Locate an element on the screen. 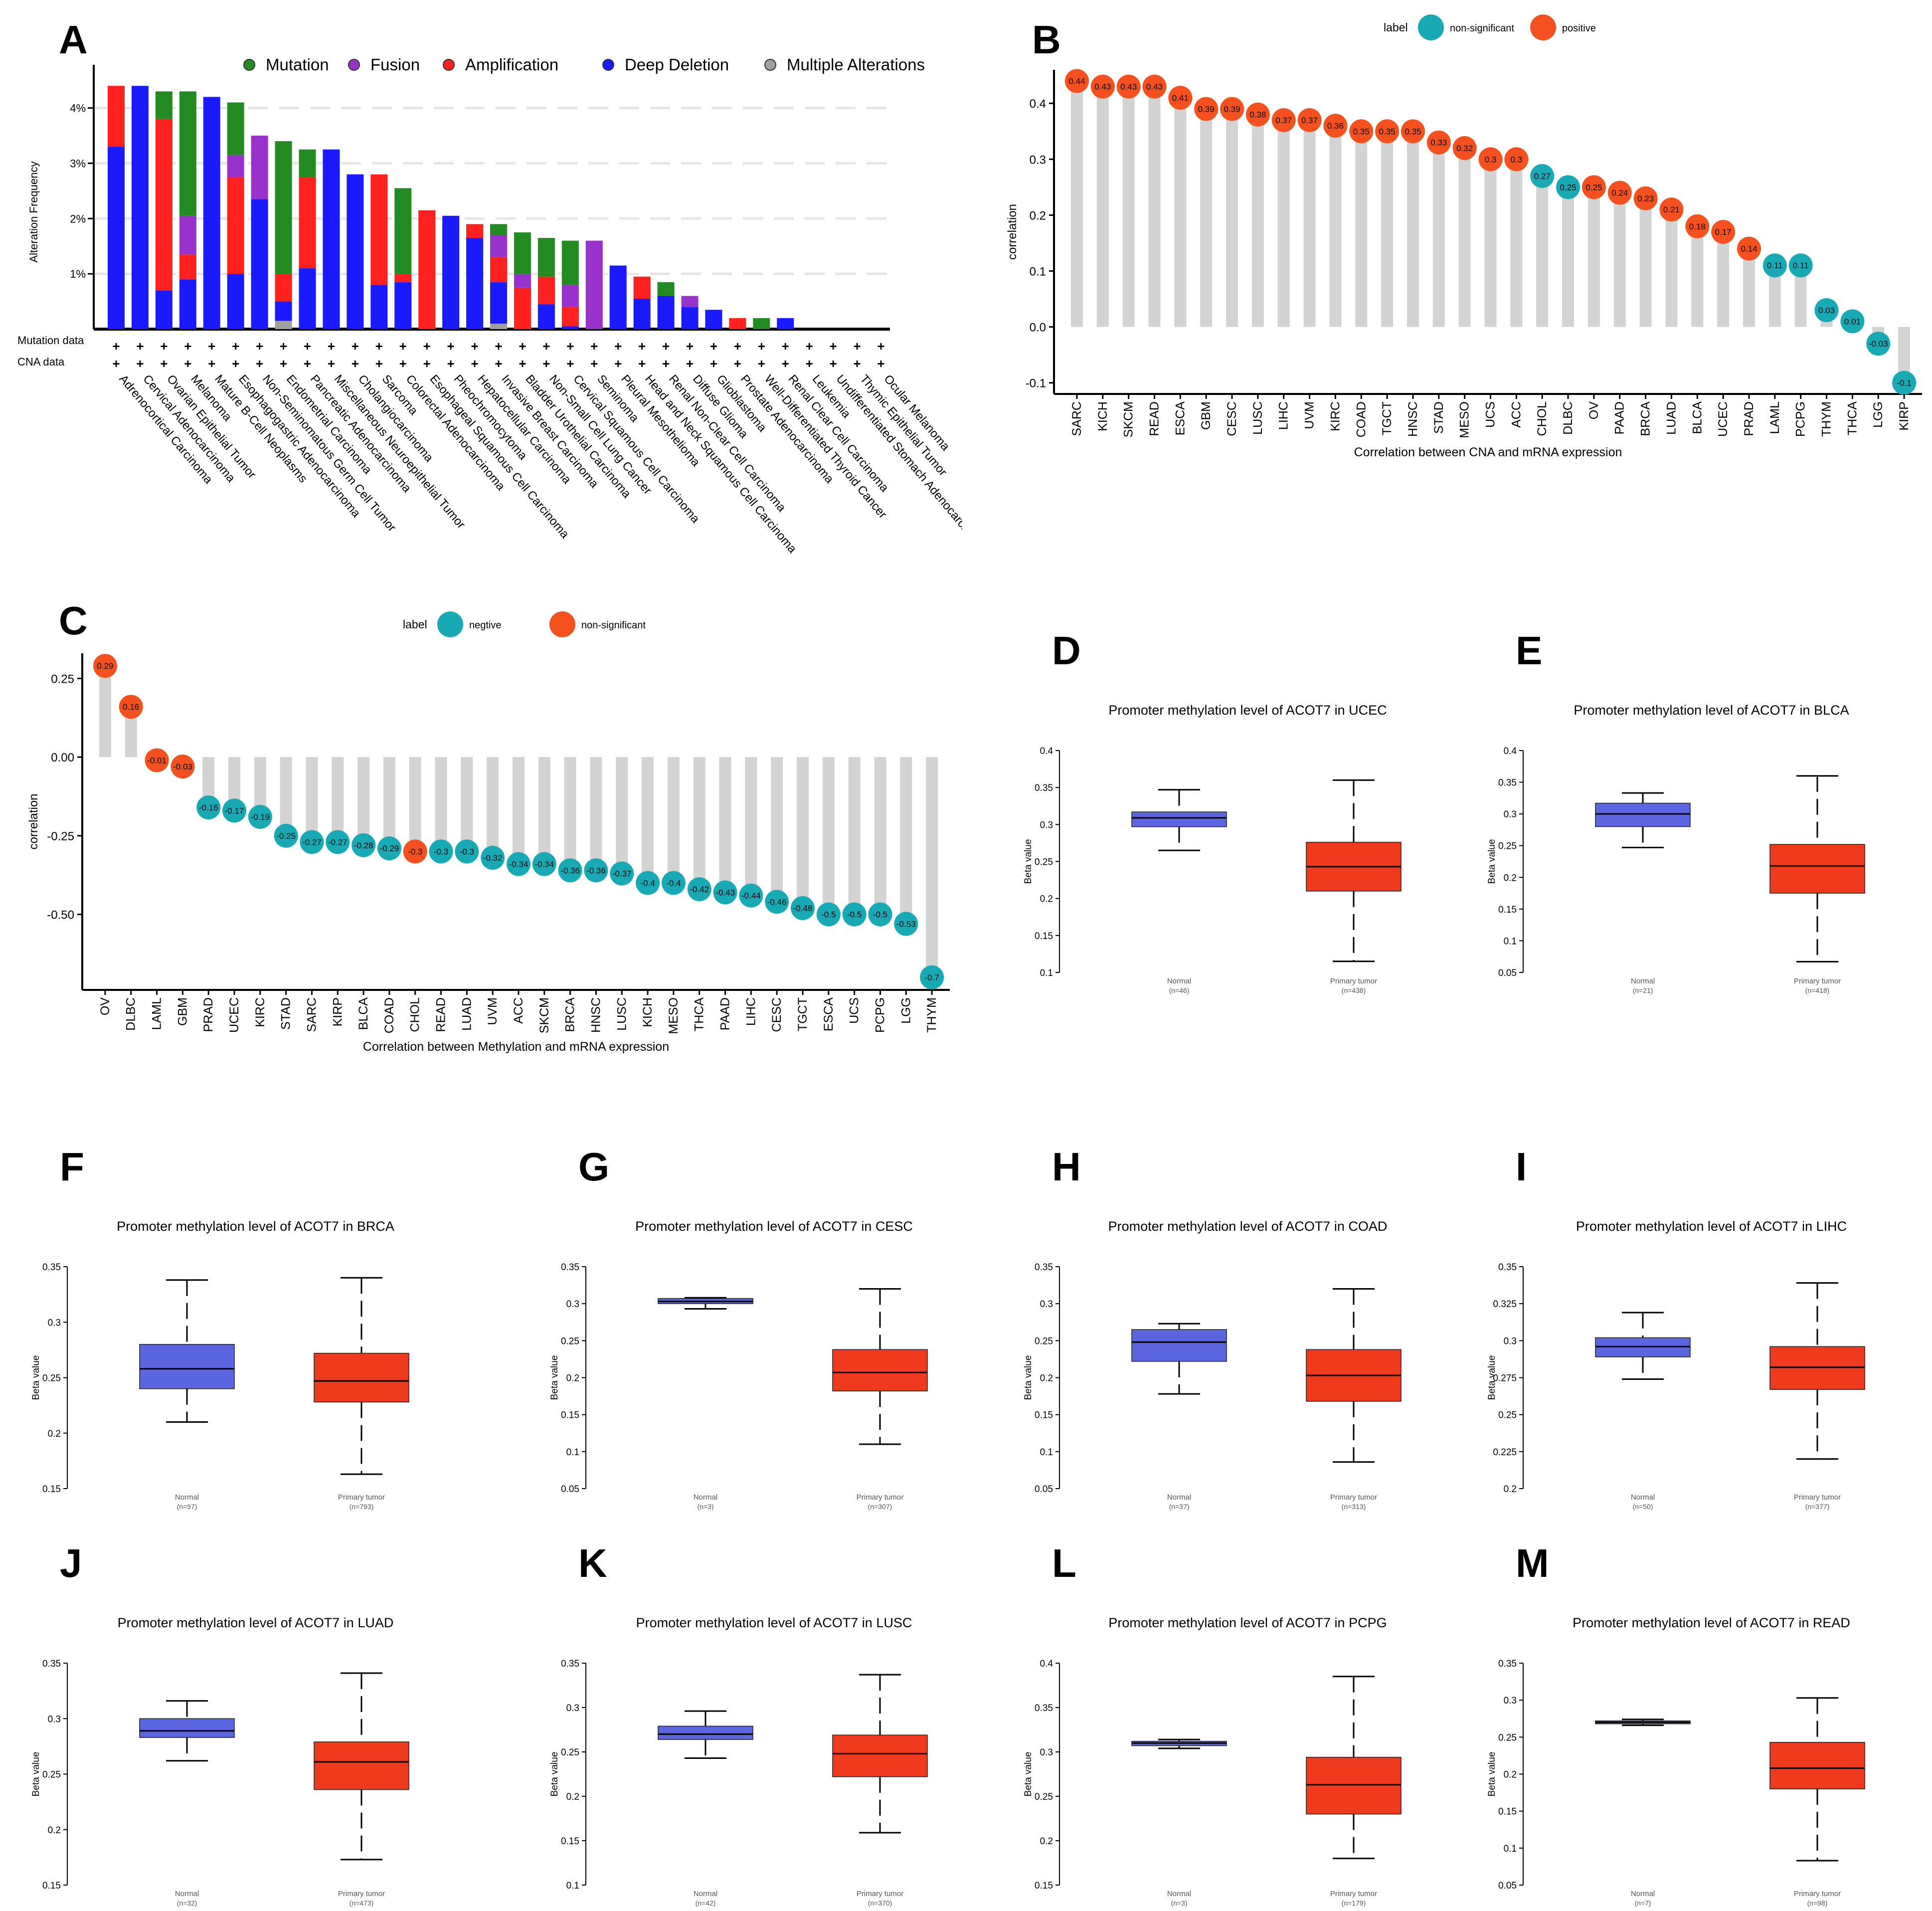 Image resolution: width=1932 pixels, height=1911 pixels. value-label: 0.16 is located at coordinates (131, 707).